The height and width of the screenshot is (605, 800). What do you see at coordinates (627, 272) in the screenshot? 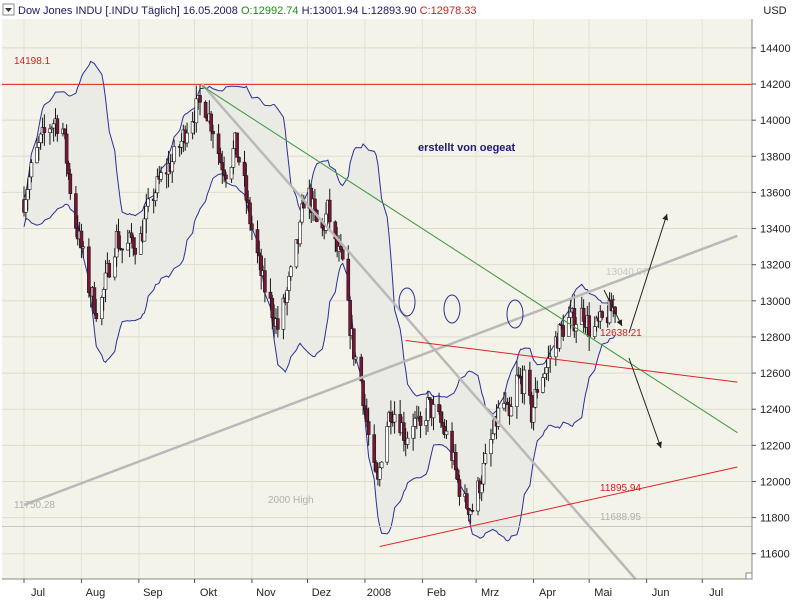
I see `last-price-label: 13040.07` at bounding box center [627, 272].